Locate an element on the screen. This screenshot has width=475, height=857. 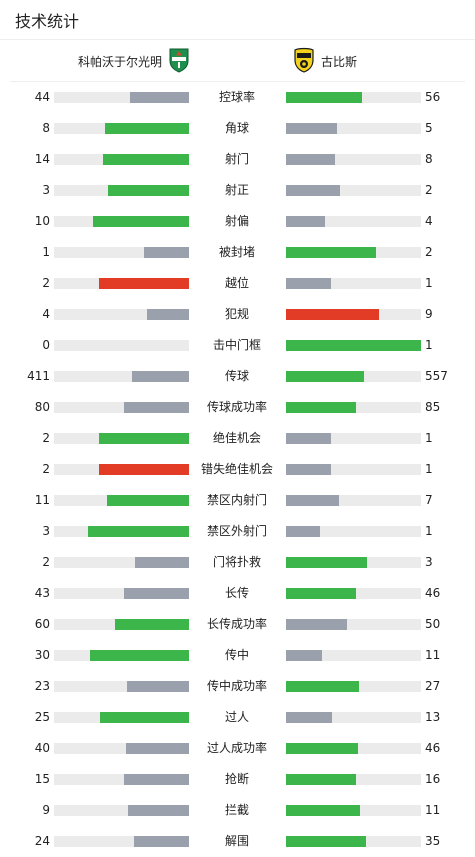
stat-row: 44 控球率 56 is located at coordinates (237, 97).